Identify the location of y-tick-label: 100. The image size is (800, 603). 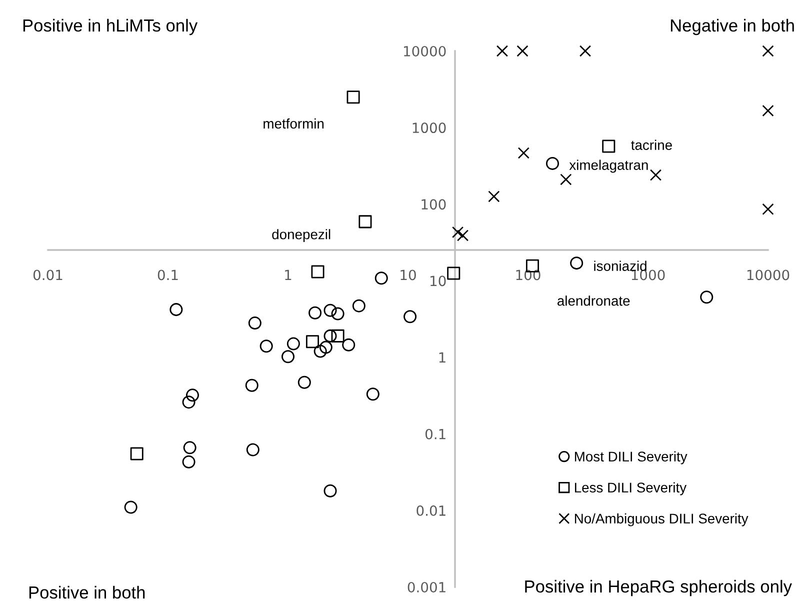
(434, 204).